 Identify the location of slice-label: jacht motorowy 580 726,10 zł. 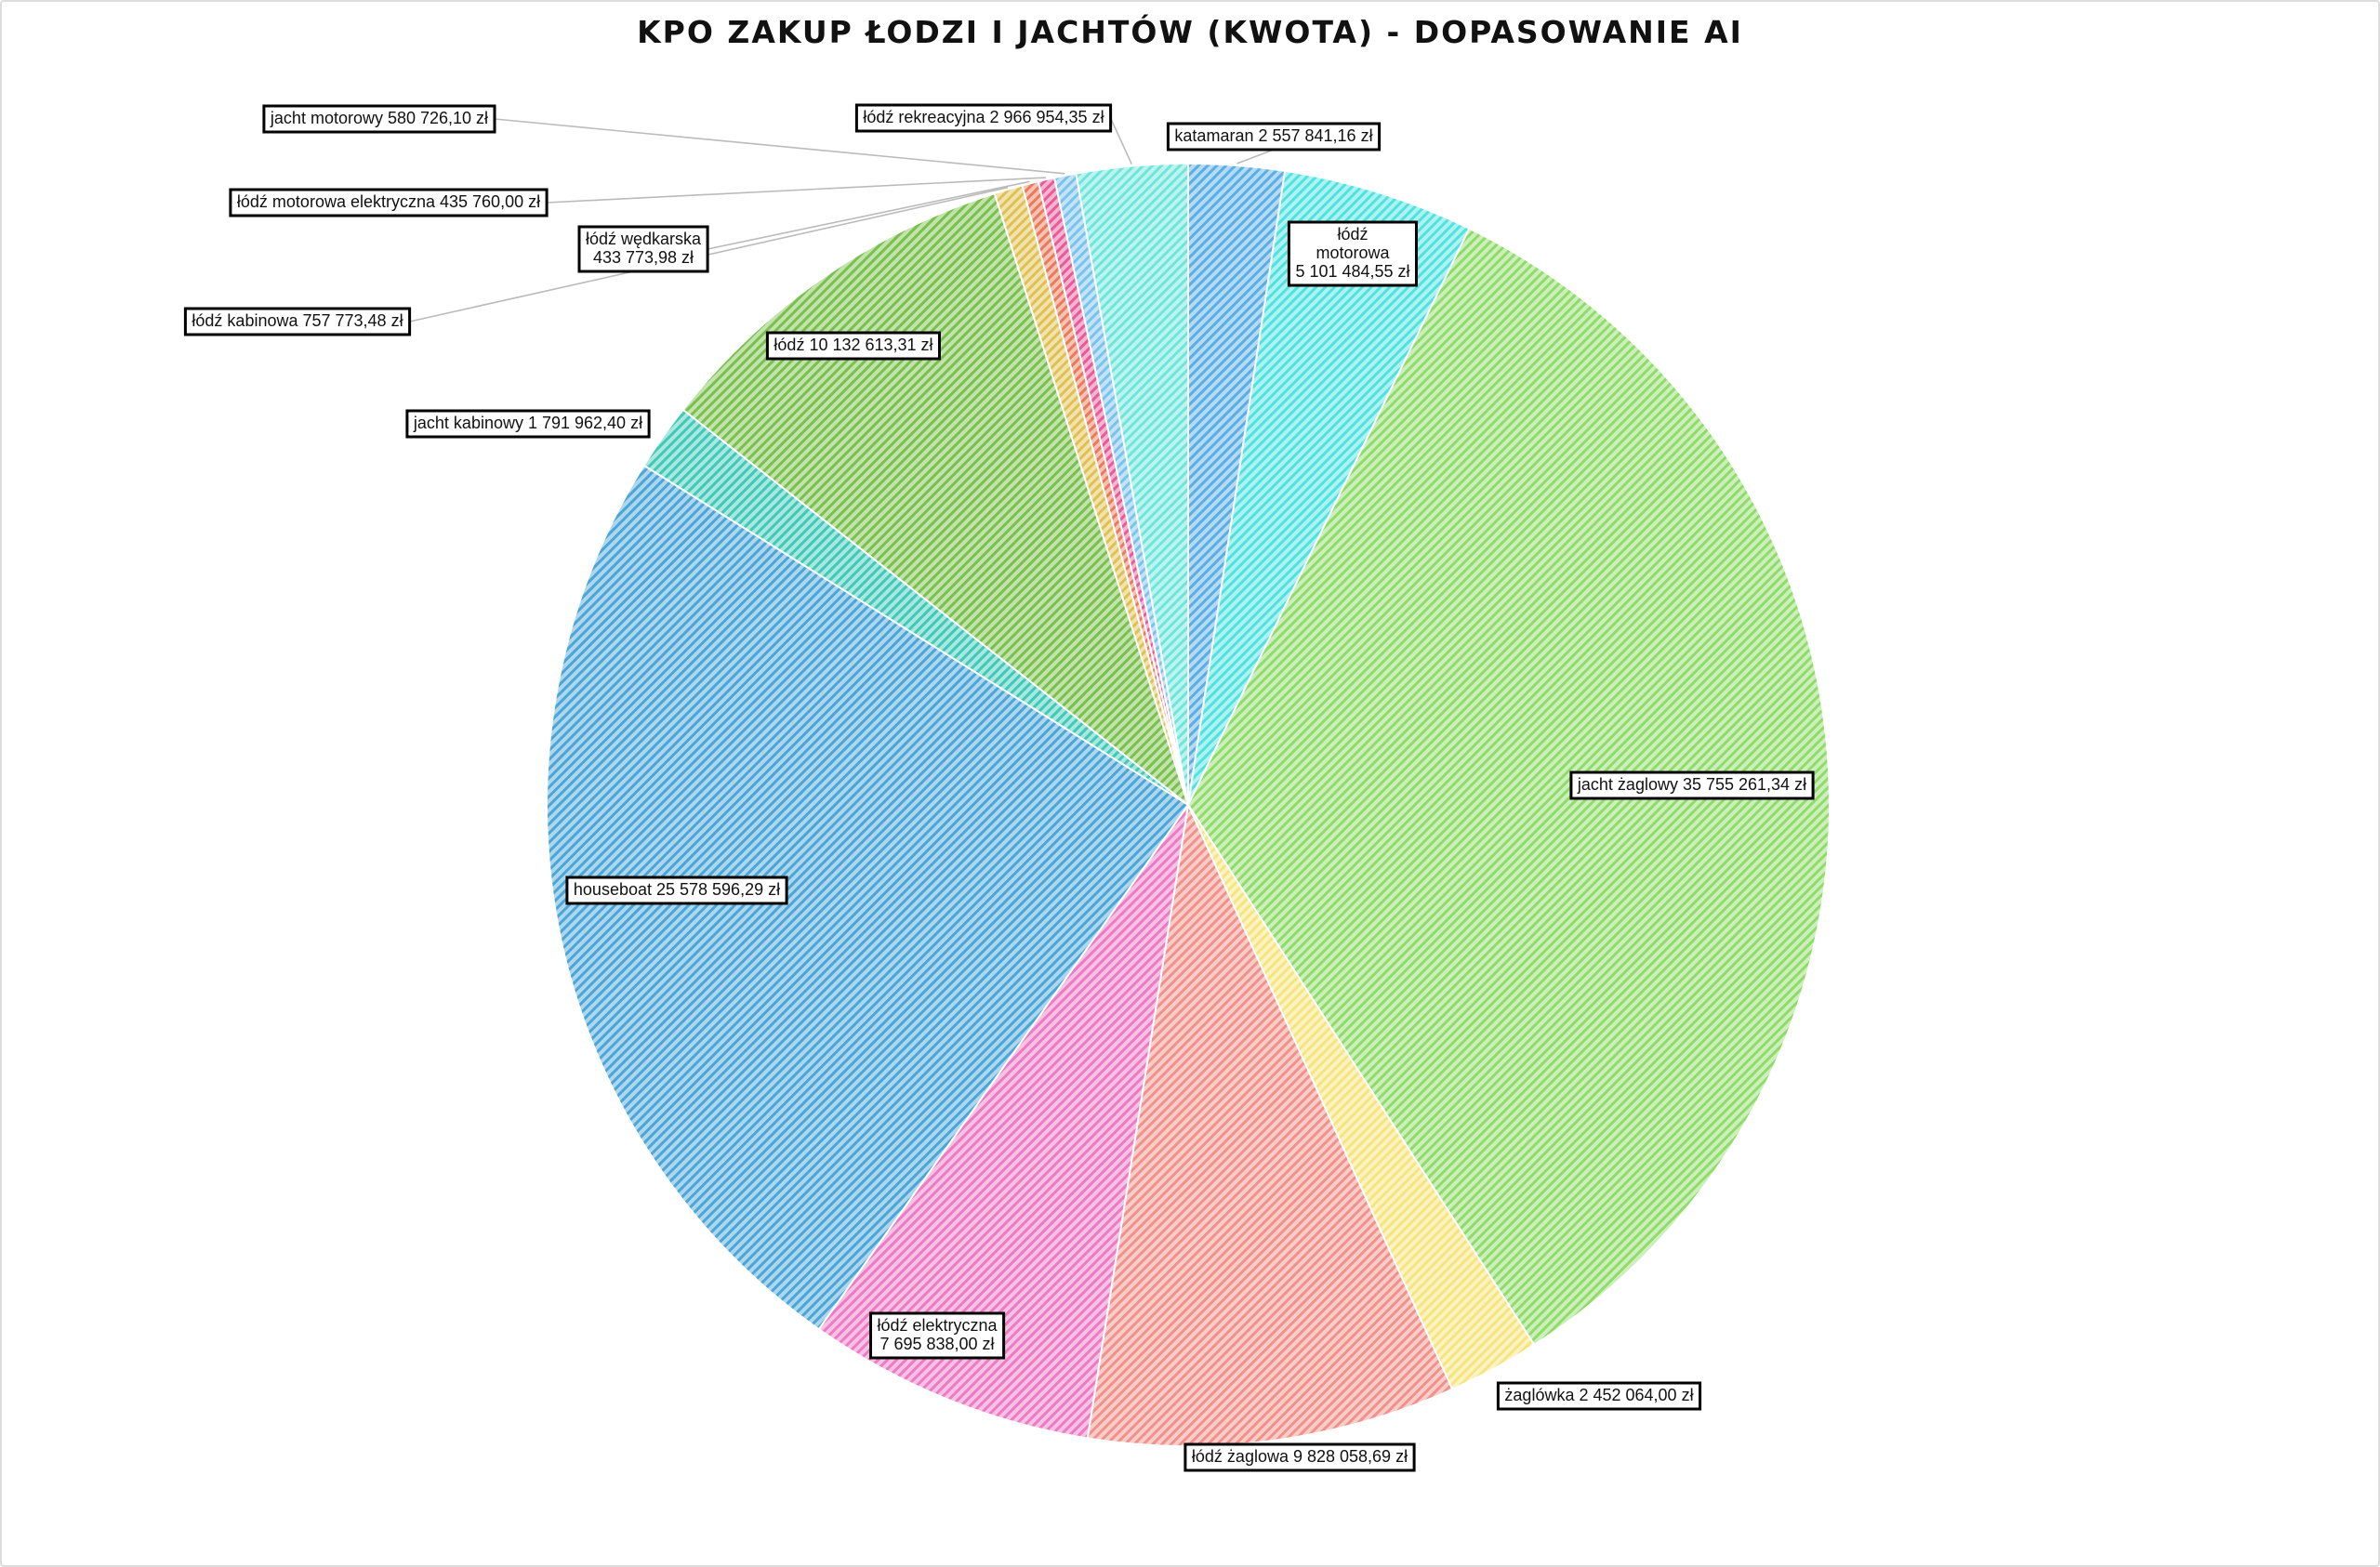
(379, 119).